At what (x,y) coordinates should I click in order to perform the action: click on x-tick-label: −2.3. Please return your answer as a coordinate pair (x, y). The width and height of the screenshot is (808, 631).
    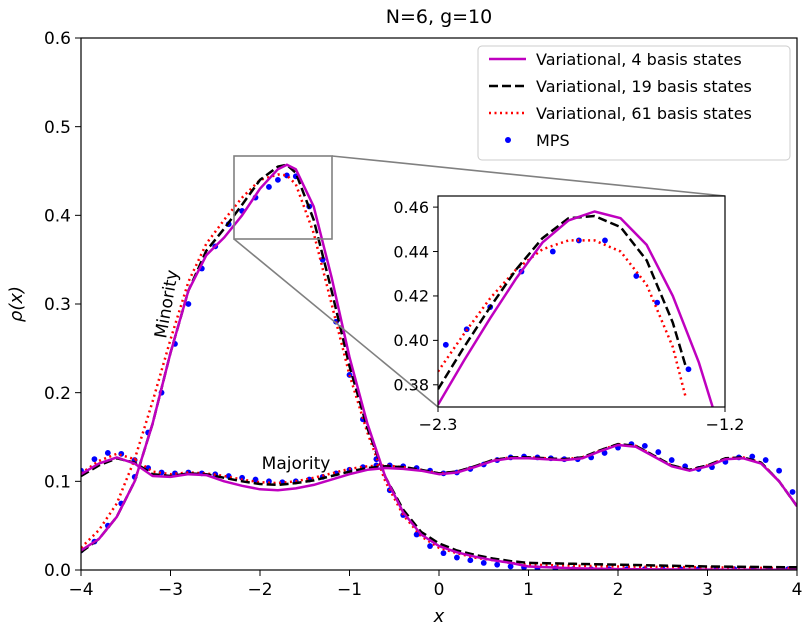
    Looking at the image, I should click on (438, 424).